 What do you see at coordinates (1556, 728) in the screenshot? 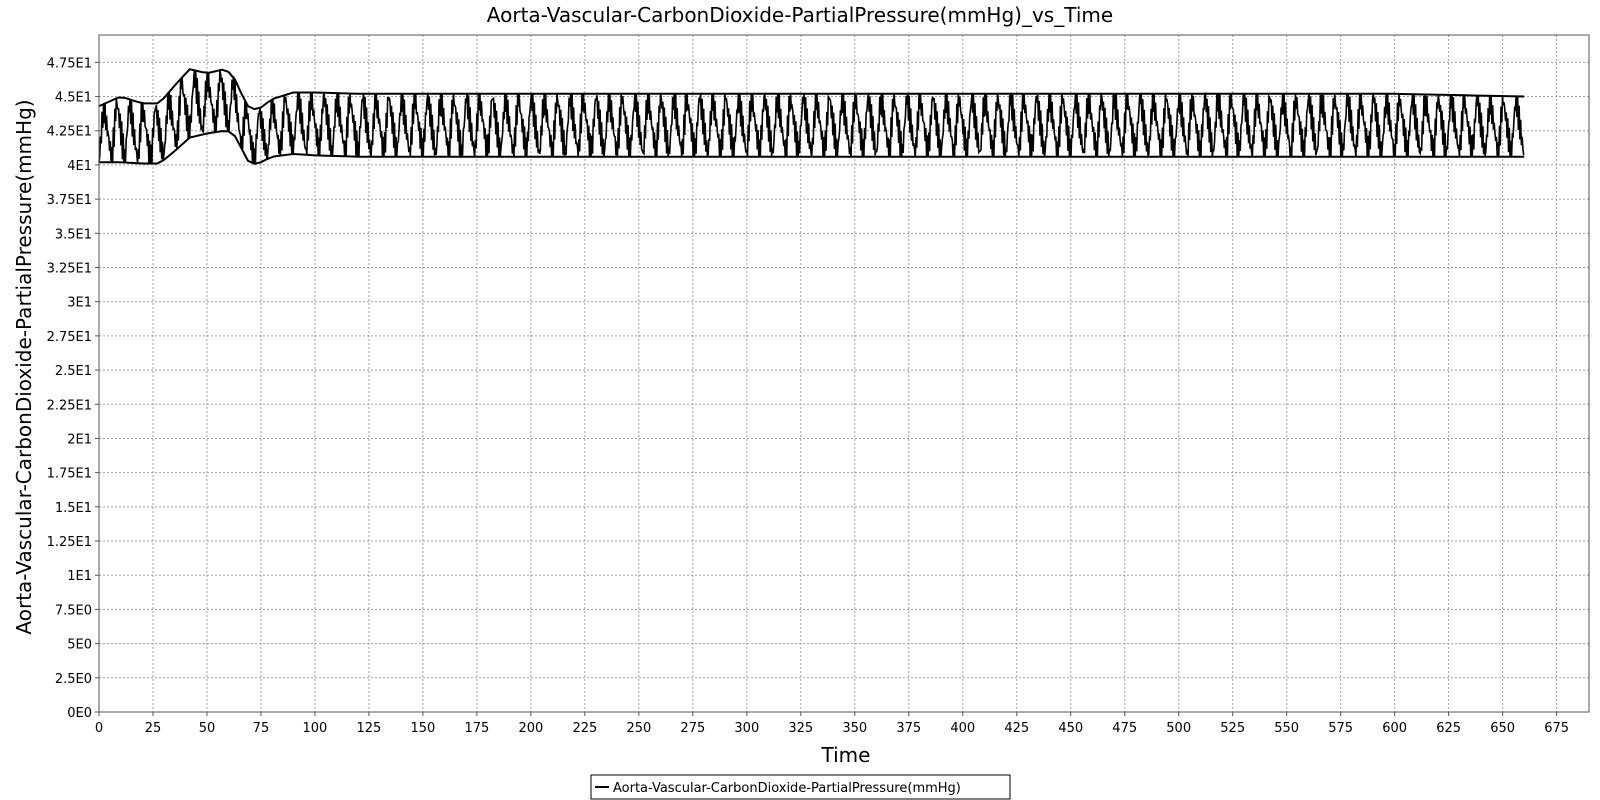
I see `x-tick-label: 675` at bounding box center [1556, 728].